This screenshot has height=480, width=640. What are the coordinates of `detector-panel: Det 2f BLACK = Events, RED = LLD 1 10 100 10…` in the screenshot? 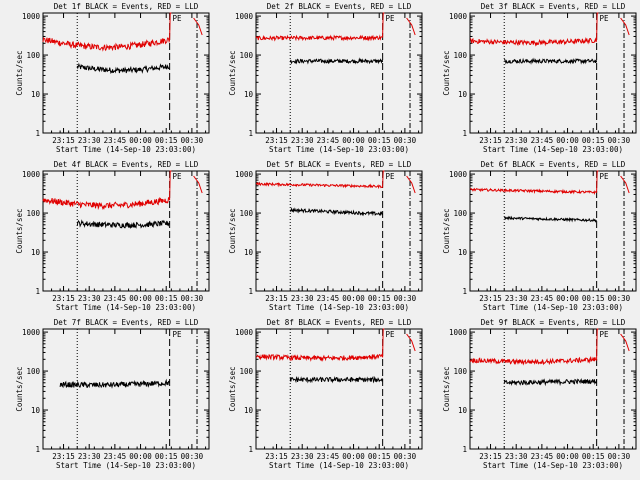 It's located at (325, 78).